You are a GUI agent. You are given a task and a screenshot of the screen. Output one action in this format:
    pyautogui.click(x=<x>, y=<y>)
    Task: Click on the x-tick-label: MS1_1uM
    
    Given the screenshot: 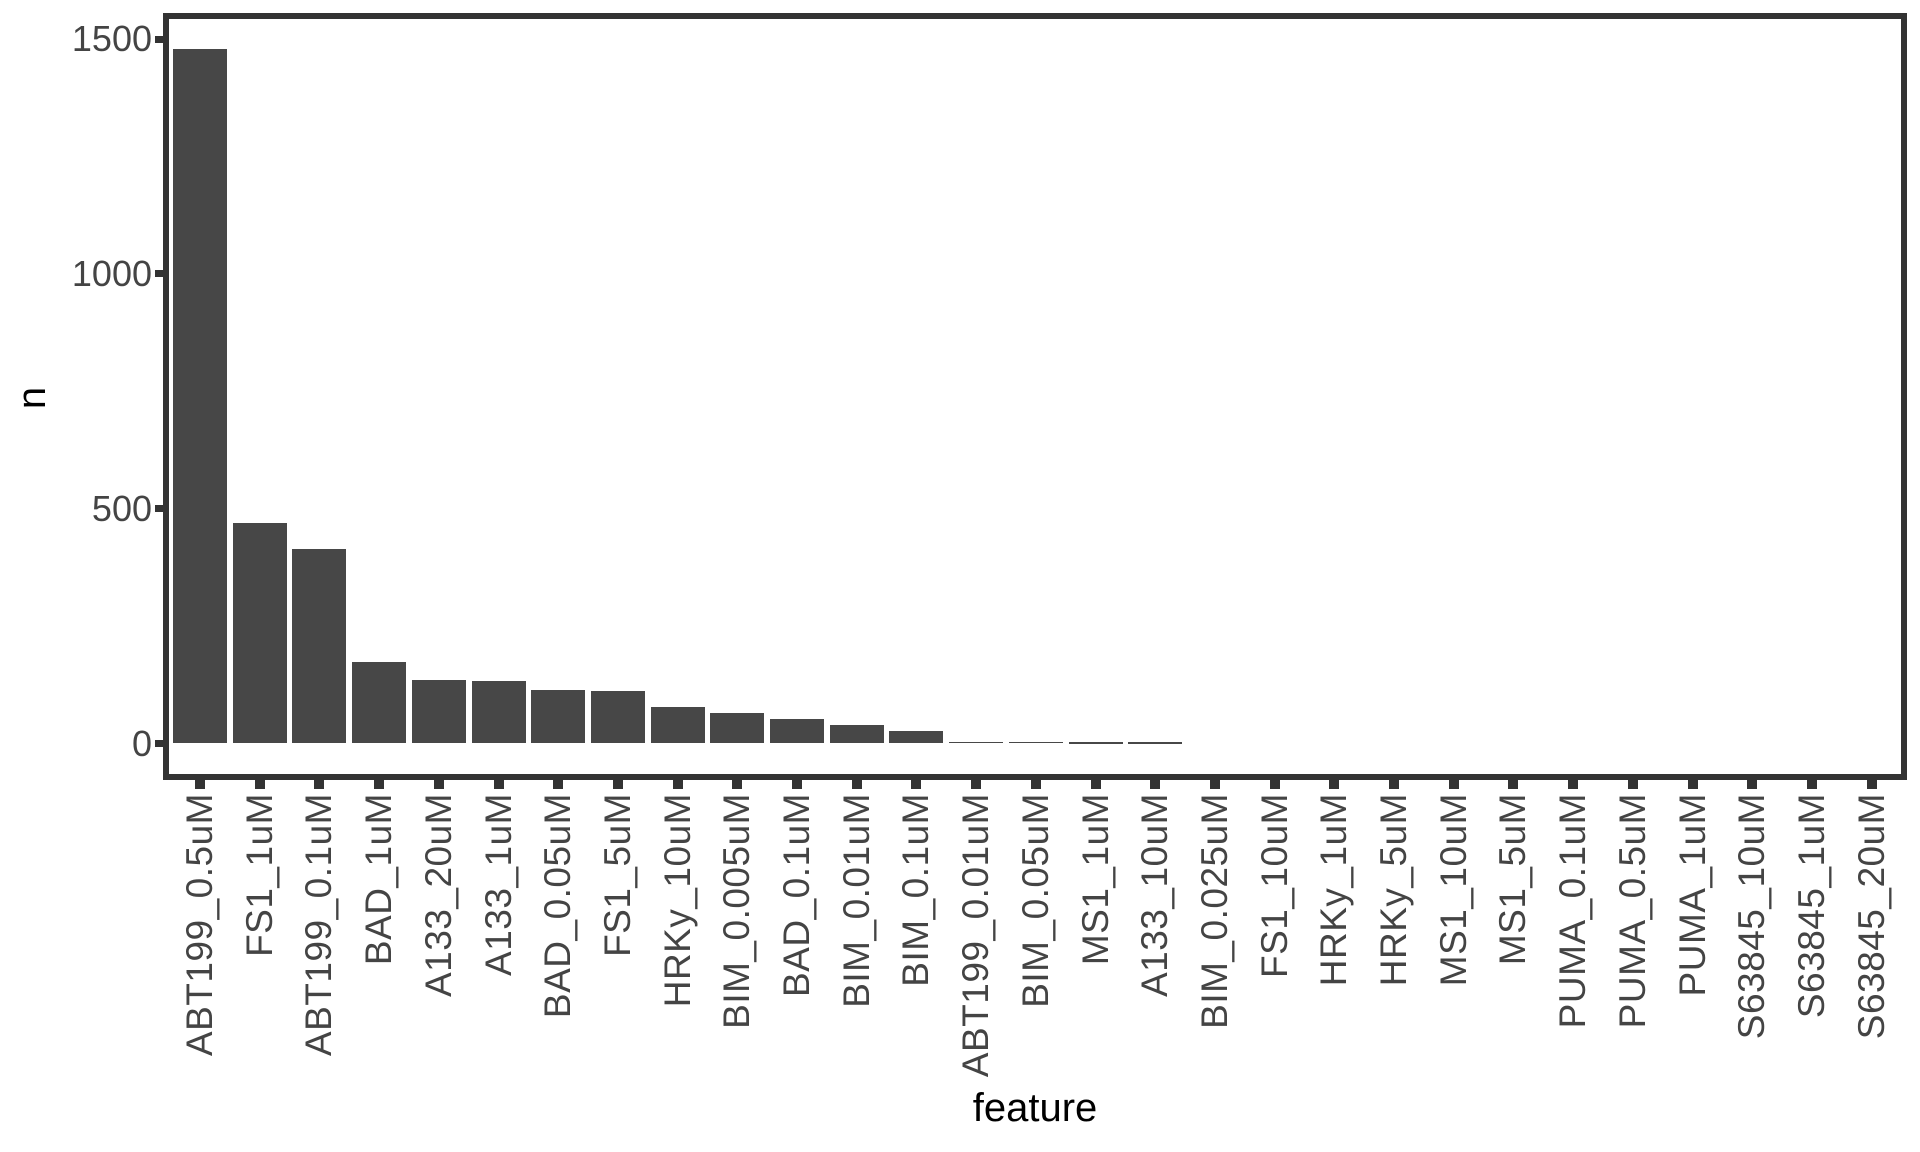 What is the action you would take?
    pyautogui.click(x=1095, y=879)
    